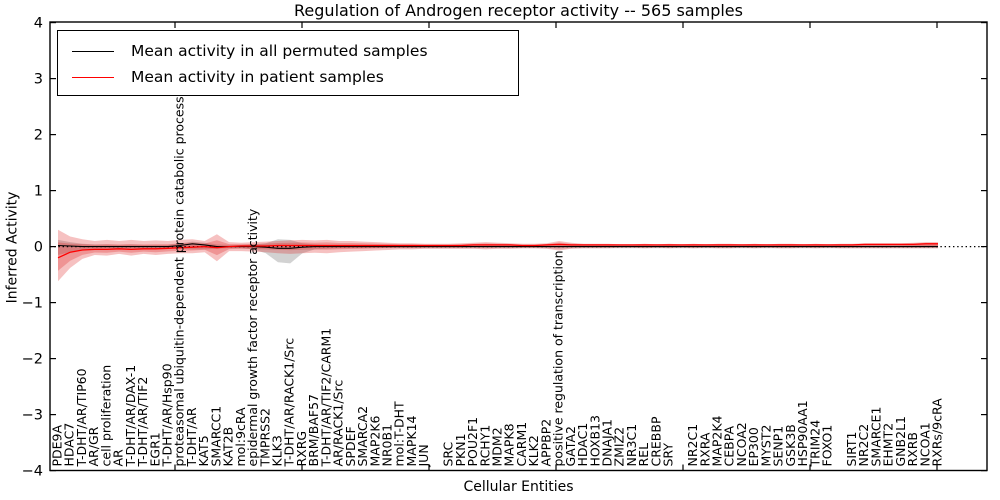 This screenshot has width=1000, height=500. What do you see at coordinates (387, 445) in the screenshot?
I see `x-tick-label: NR0B1` at bounding box center [387, 445].